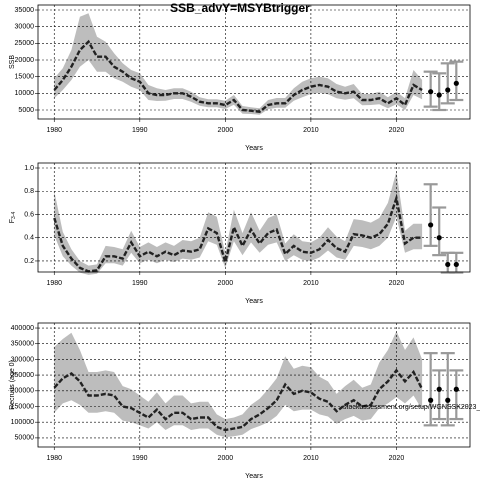  I want to click on y-tick-label: 100000, so click(22, 422).